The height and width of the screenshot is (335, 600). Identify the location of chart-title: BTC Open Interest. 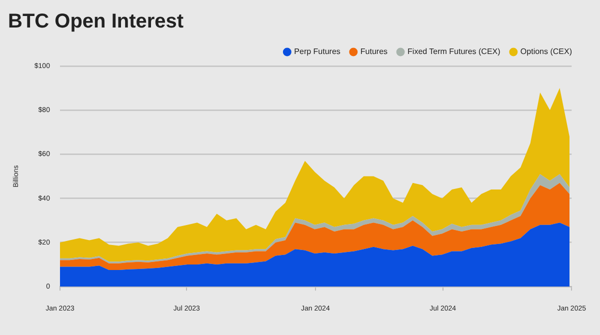
(96, 21).